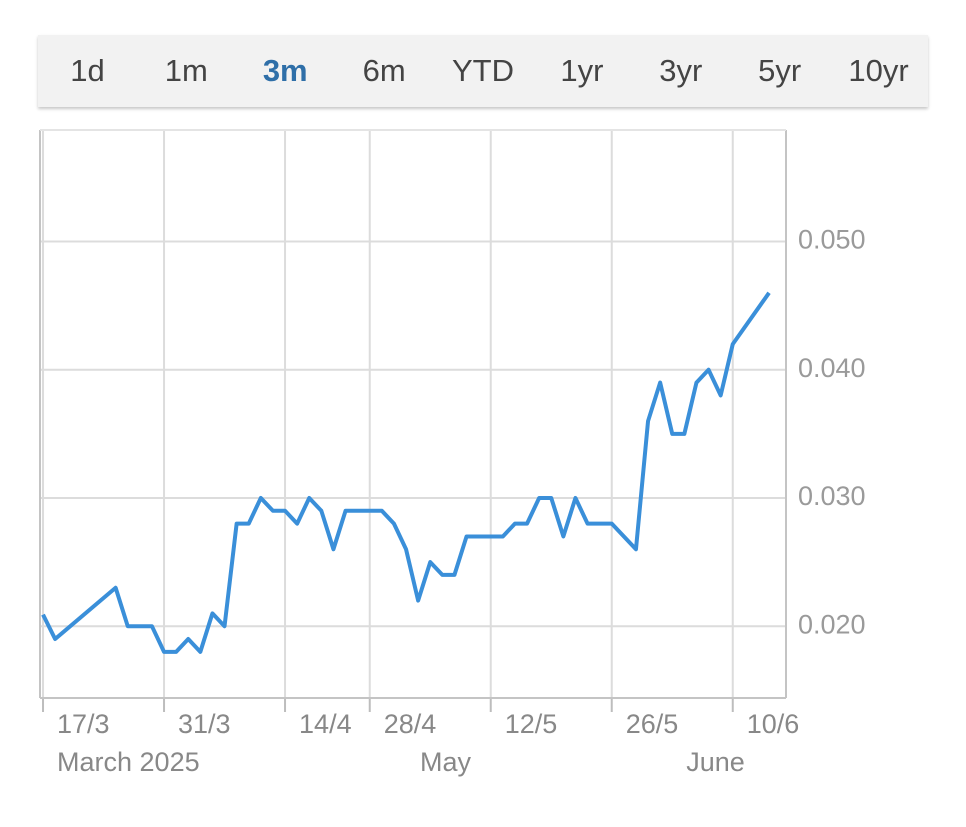 This screenshot has height=827, width=966. I want to click on range-tab: 1yr, so click(582, 70).